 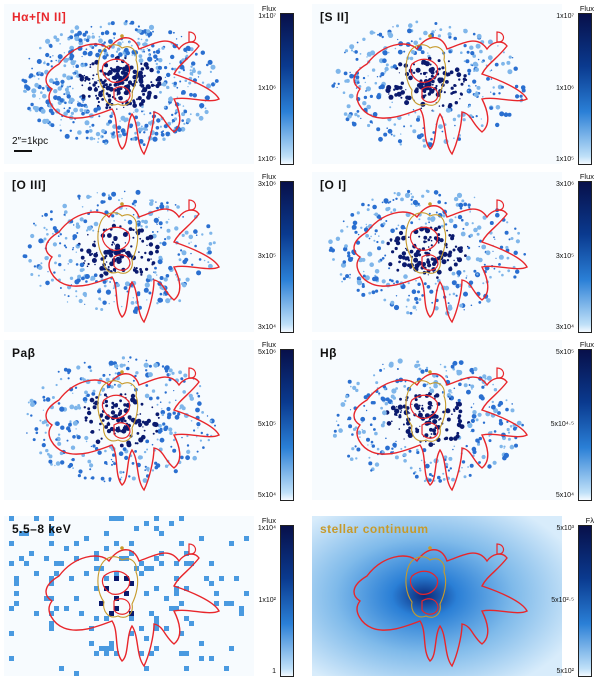 I want to click on colorbar-title-1: Flux, so click(x=268, y=8).